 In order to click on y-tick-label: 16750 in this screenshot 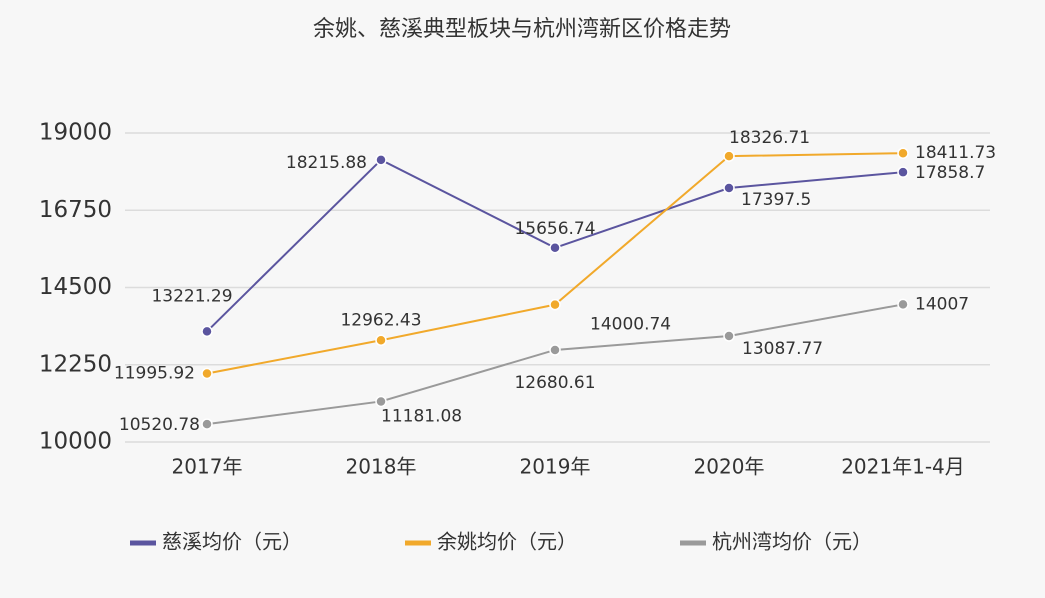, I will do `click(75, 210)`.